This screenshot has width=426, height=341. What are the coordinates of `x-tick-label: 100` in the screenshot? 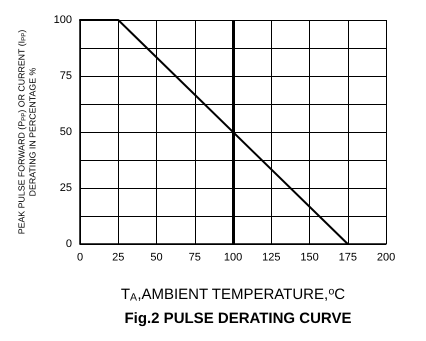 It's located at (233, 258).